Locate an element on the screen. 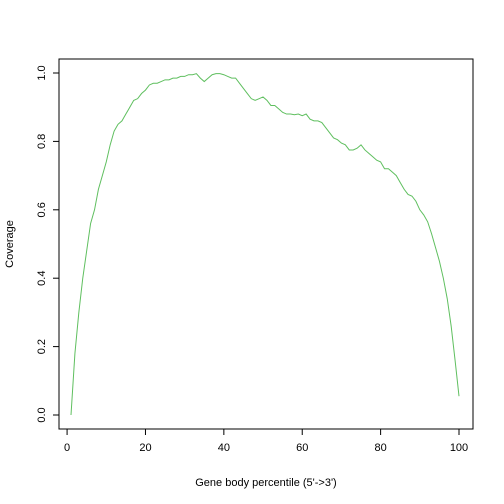 This screenshot has width=504, height=504. y-tick-label: 0.4 is located at coordinates (42, 278).